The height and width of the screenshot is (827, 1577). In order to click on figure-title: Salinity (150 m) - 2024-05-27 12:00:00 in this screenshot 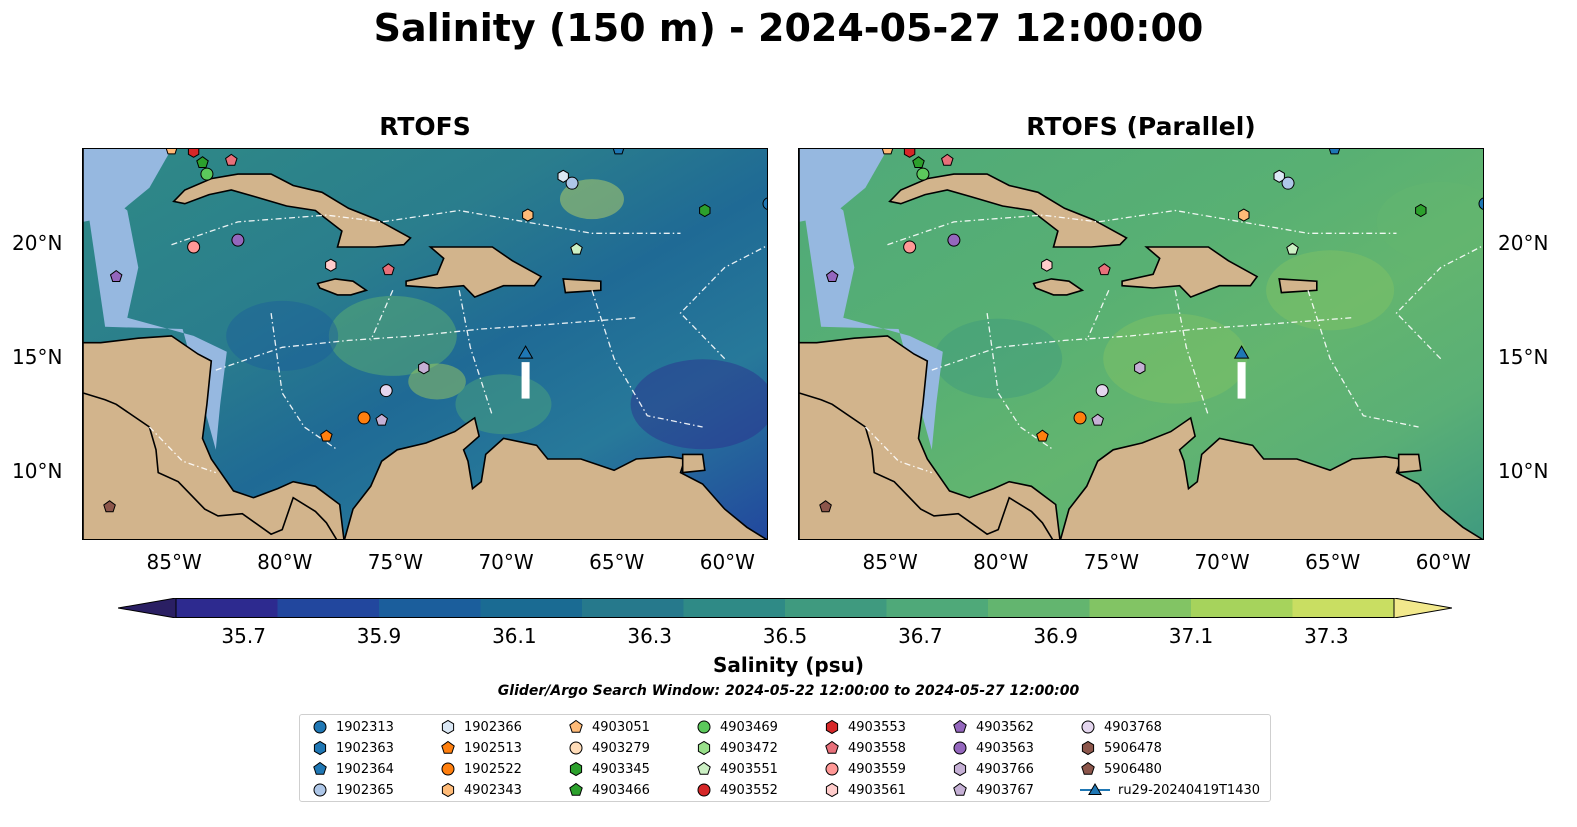, I will do `click(788, 28)`.